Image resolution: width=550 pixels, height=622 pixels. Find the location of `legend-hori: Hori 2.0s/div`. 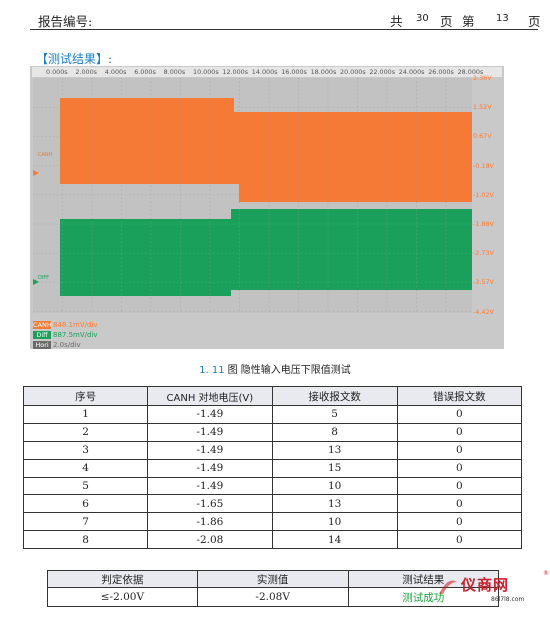

legend-hori: Hori 2.0s/div is located at coordinates (65, 345).